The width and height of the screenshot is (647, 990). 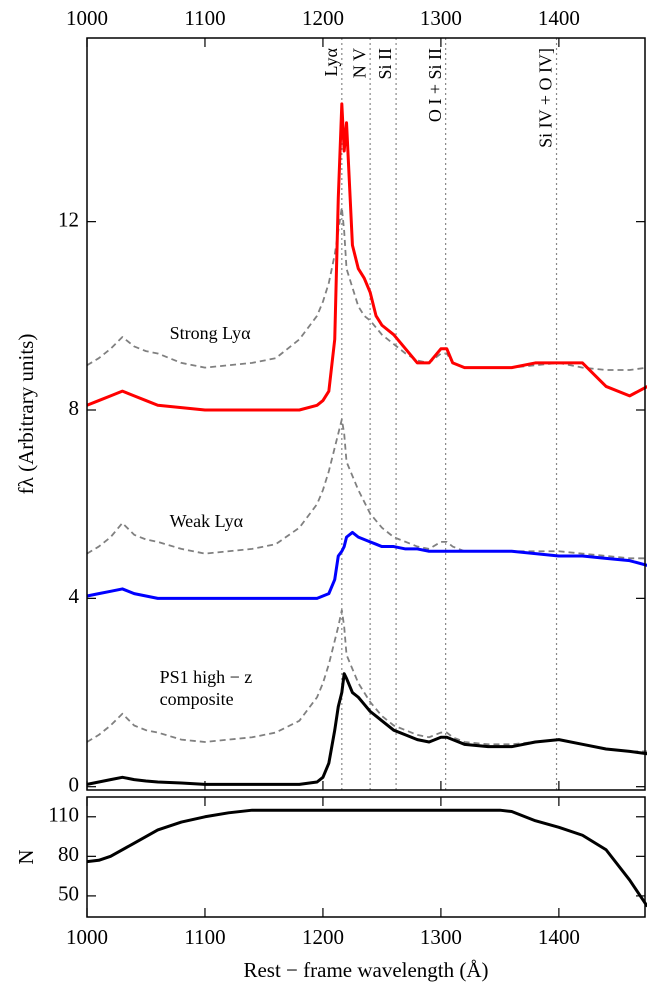 I want to click on y-axis-label: fλ (Arbitrary units), so click(x=26, y=414).